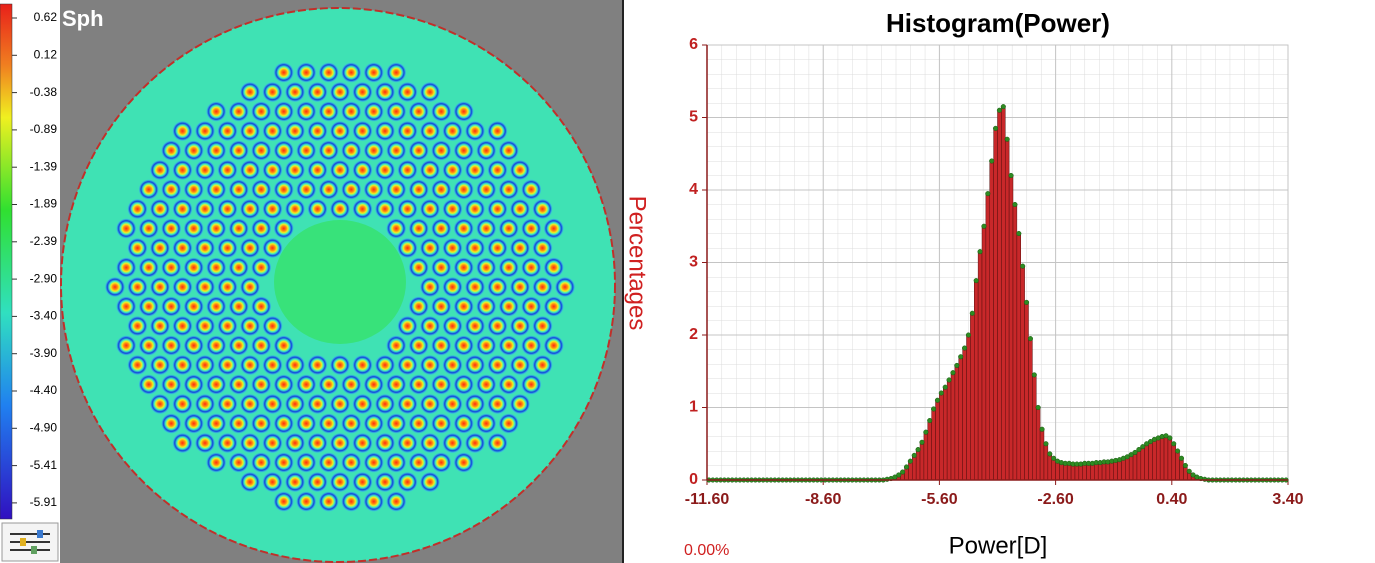  Describe the element at coordinates (707, 499) in the screenshot. I see `x-tick-label: -11.60` at that location.